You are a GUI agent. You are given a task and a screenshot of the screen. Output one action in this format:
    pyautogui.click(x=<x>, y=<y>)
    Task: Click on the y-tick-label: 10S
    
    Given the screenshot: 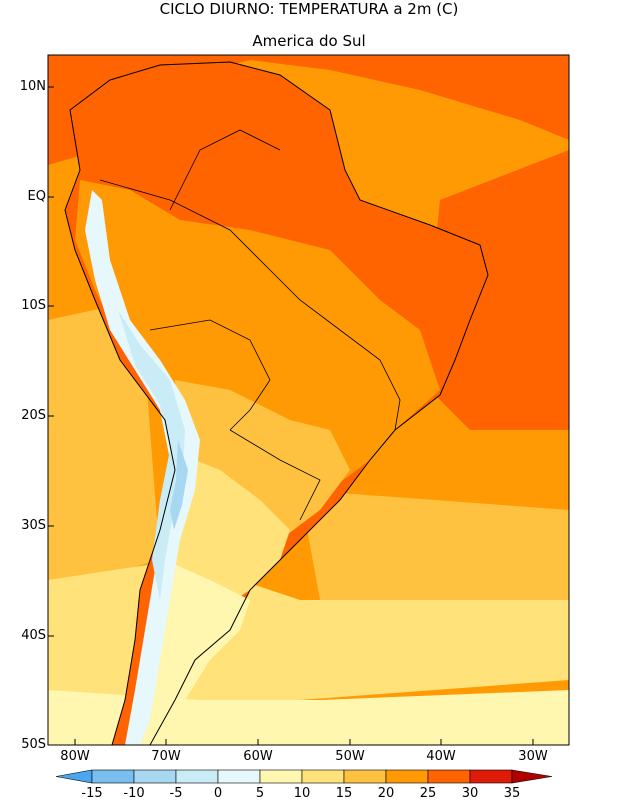 What is the action you would take?
    pyautogui.click(x=33, y=305)
    